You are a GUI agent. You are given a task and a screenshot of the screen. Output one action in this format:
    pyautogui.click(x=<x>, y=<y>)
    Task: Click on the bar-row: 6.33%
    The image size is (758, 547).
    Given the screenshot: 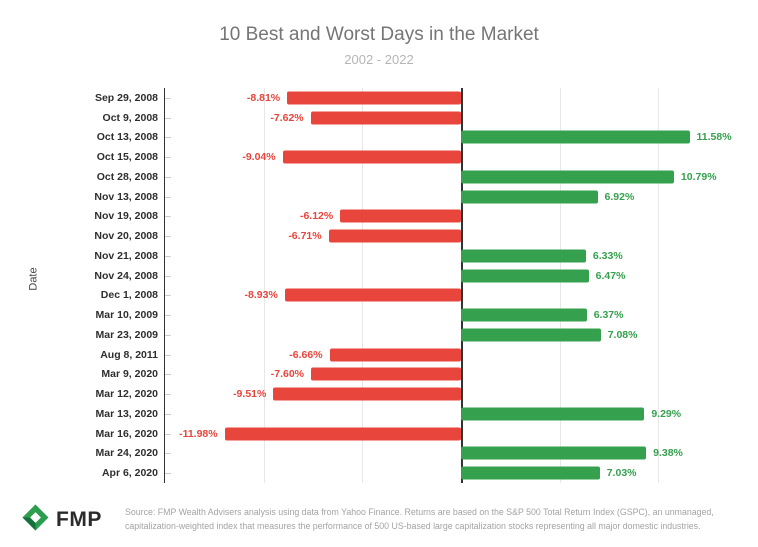 What is the action you would take?
    pyautogui.click(x=461, y=256)
    